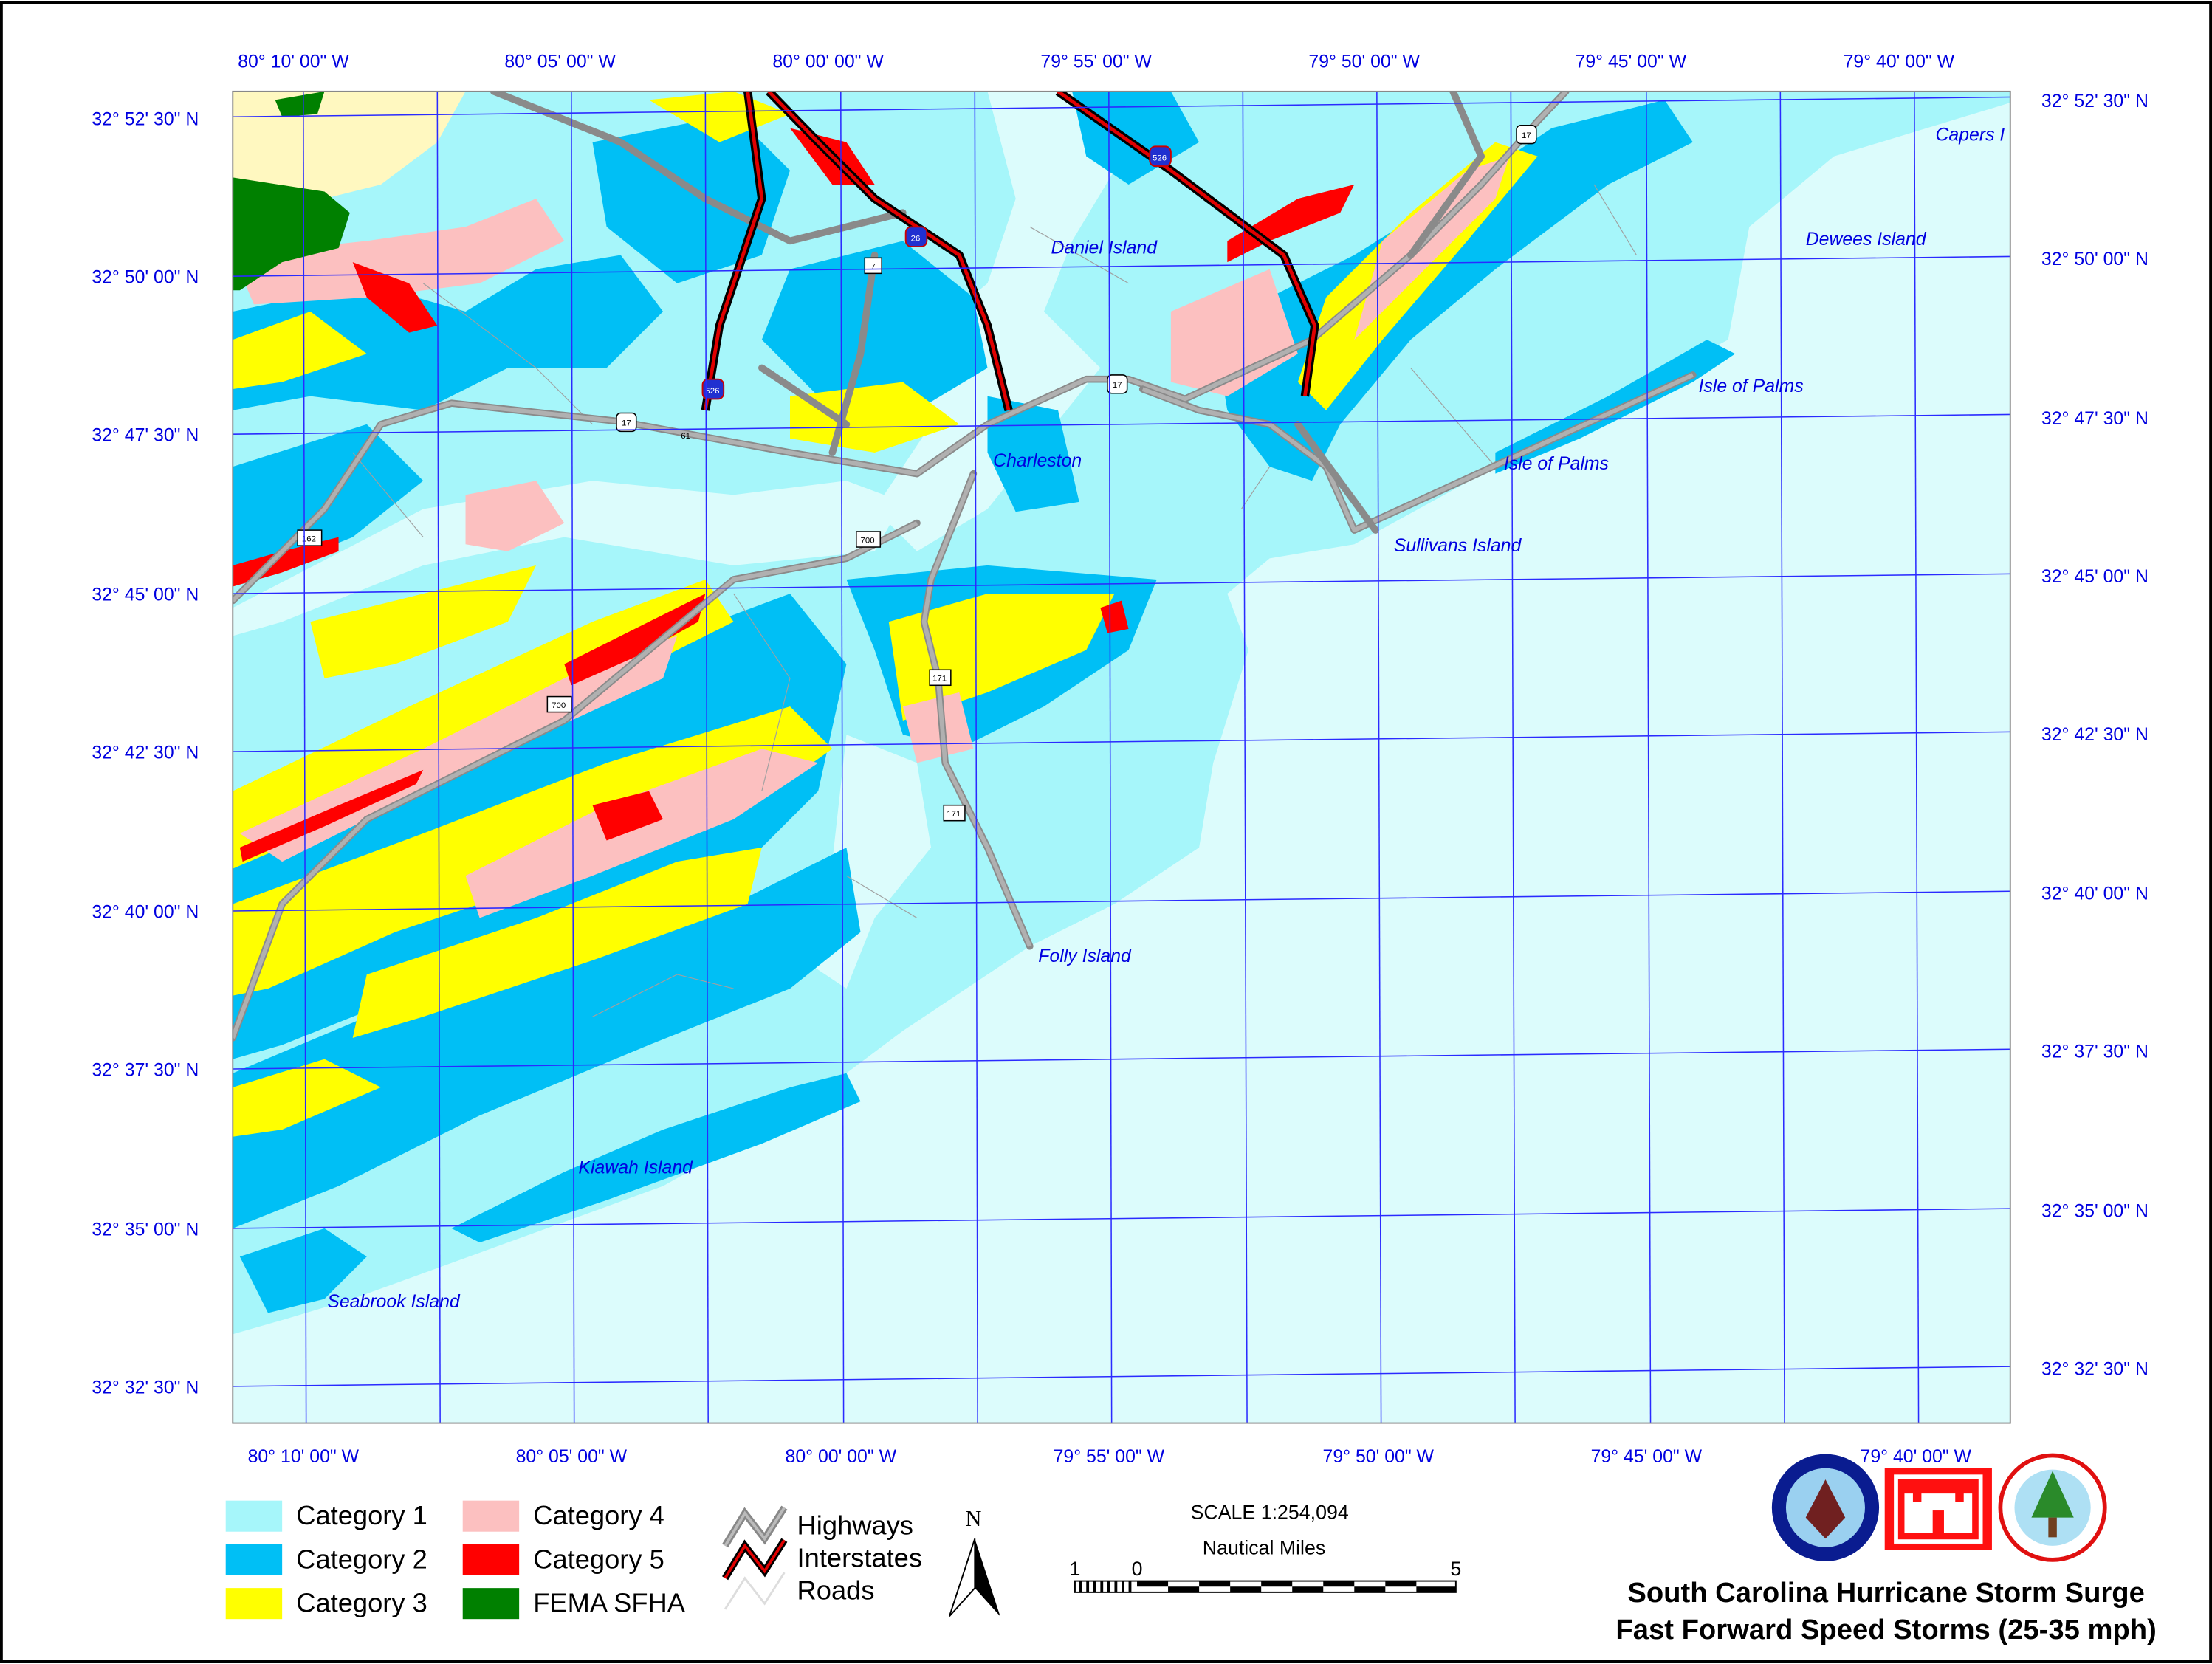 This screenshot has width=2212, height=1664. What do you see at coordinates (1886, 1593) in the screenshot?
I see `map-title-line-1: South Carolina Hurricane Storm Surge` at bounding box center [1886, 1593].